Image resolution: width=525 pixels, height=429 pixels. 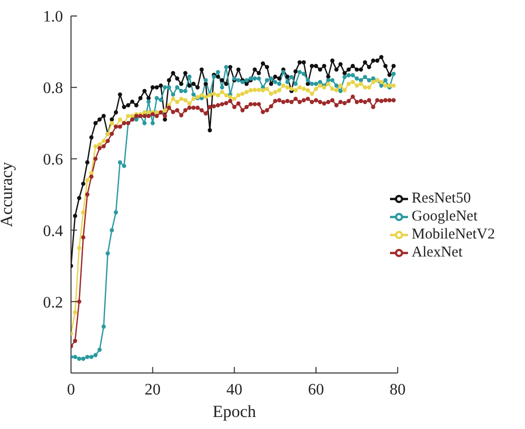 What do you see at coordinates (441, 198) in the screenshot?
I see `legend-label: ResNet50` at bounding box center [441, 198].